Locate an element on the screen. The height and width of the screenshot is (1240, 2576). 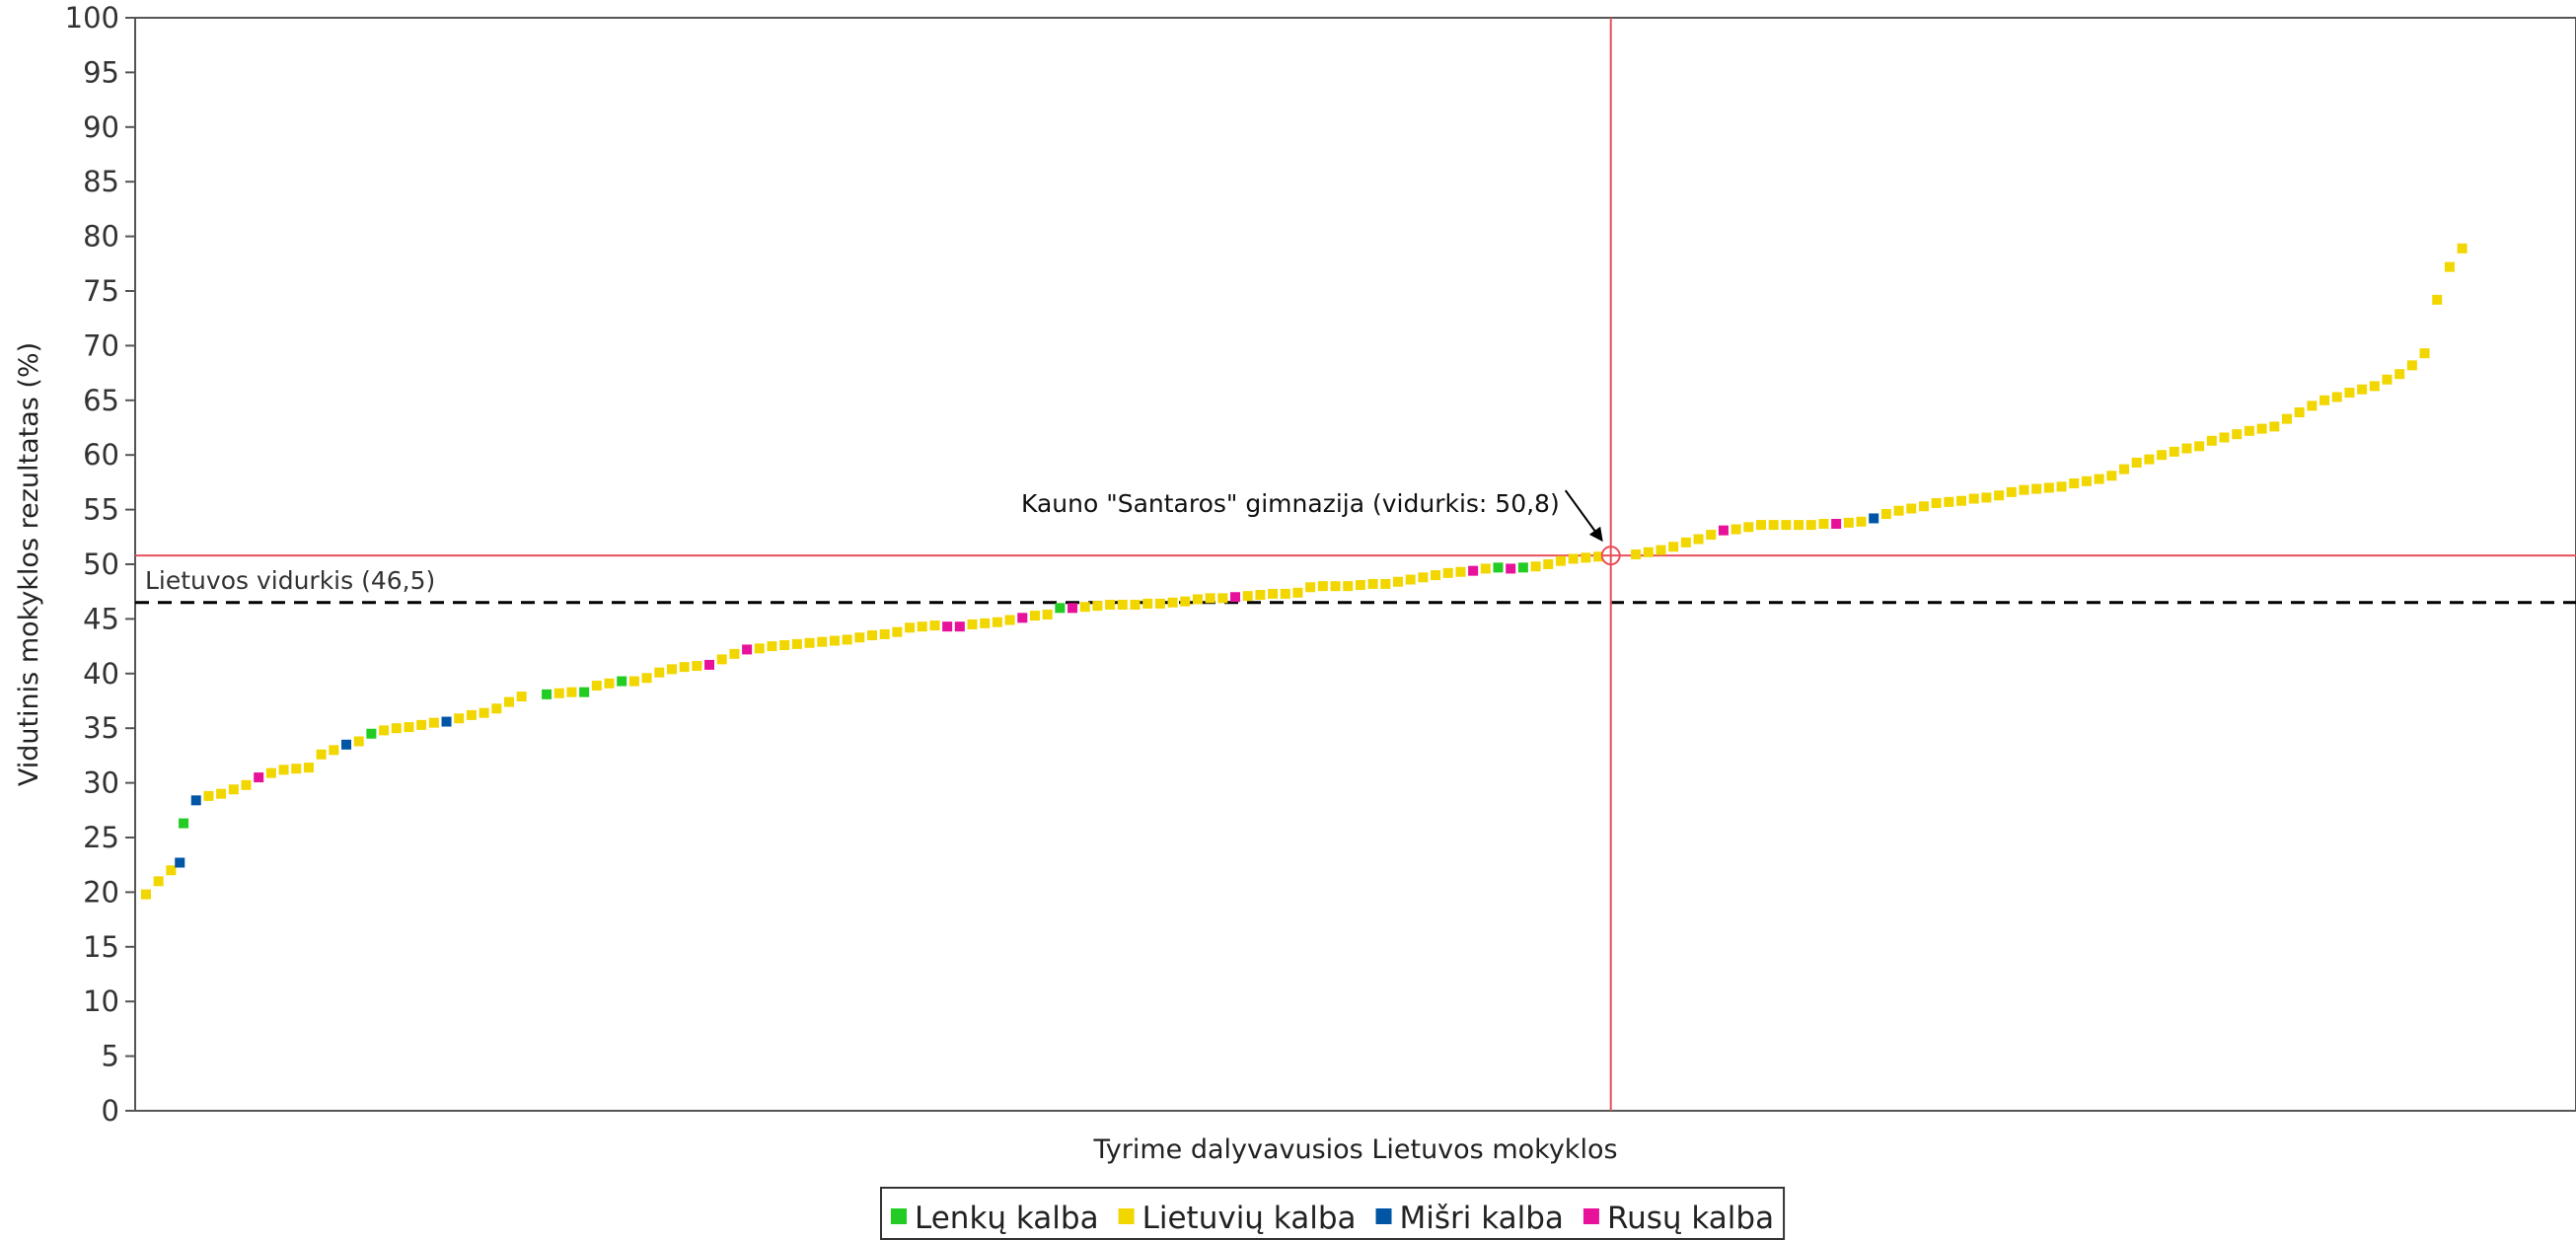
y-tick-label: 0 is located at coordinates (110, 1111).